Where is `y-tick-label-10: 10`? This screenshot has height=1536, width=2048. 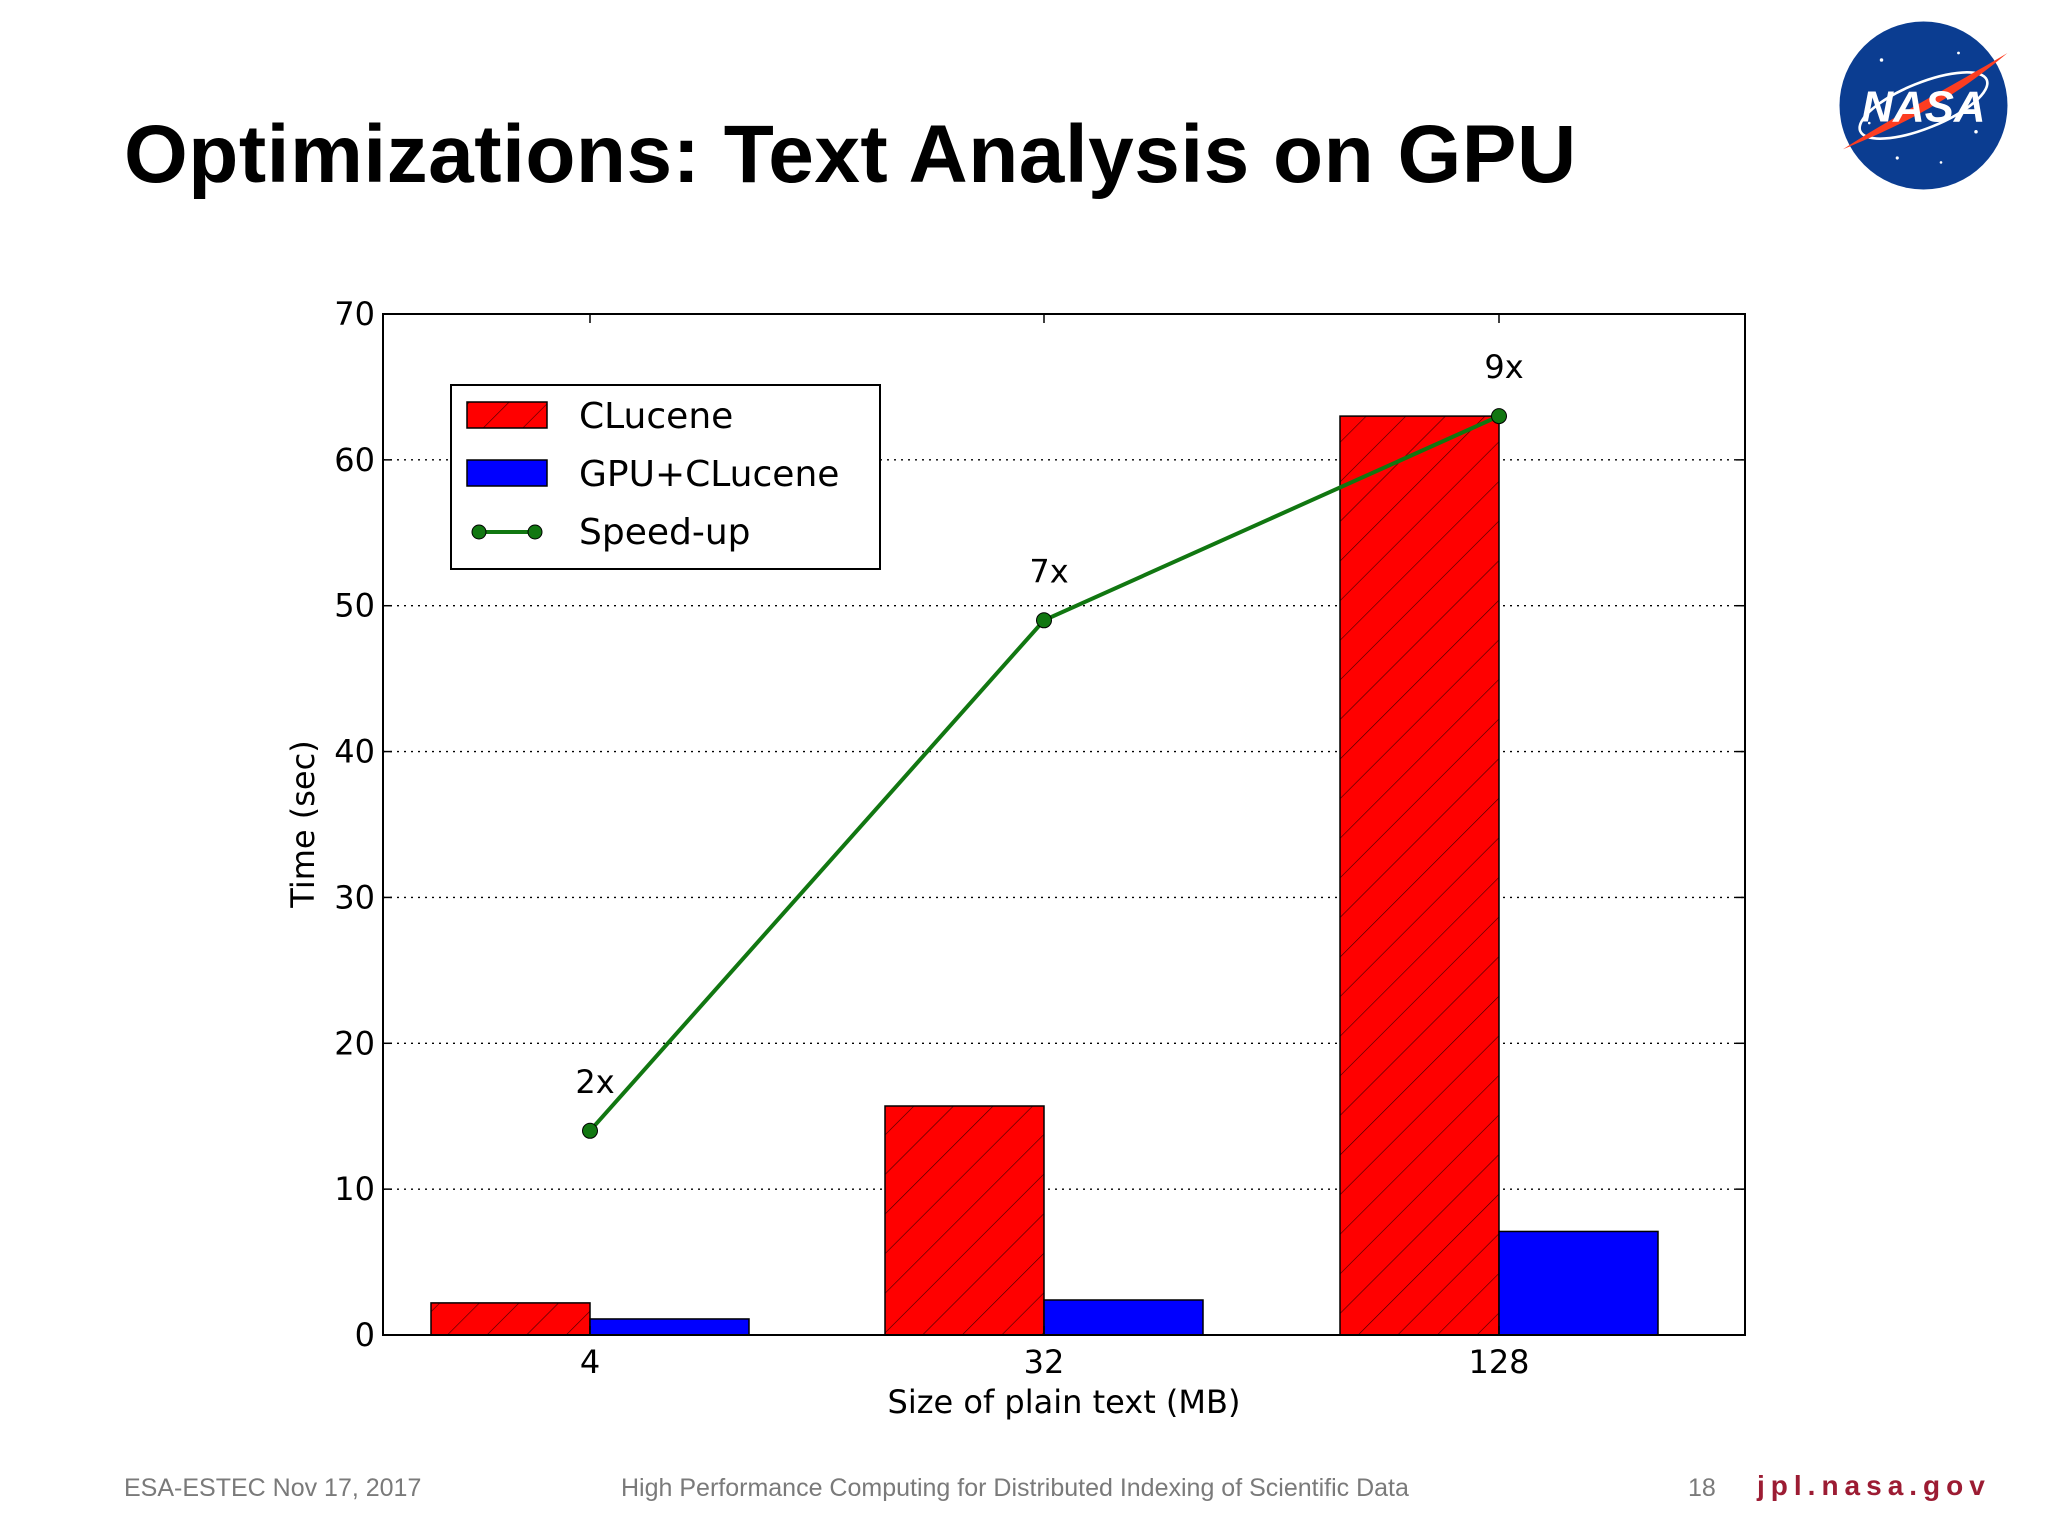
y-tick-label-10: 10 is located at coordinates (354, 1189).